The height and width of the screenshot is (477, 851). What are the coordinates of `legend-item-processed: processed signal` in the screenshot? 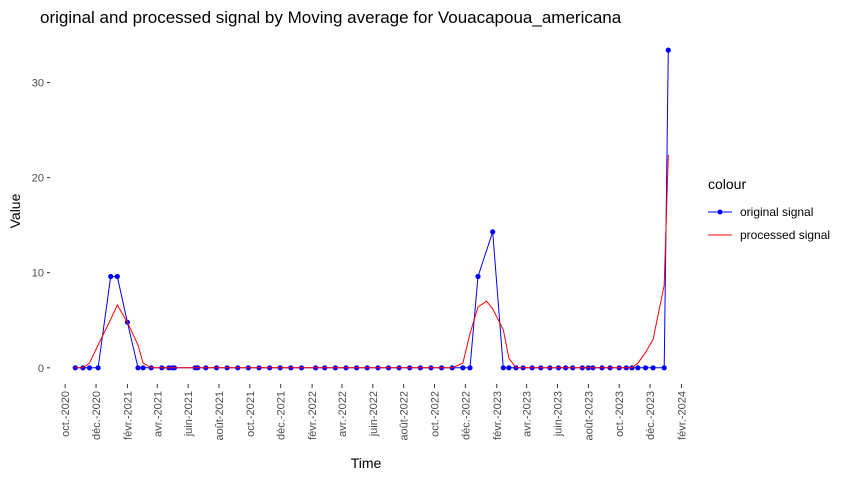 It's located at (769, 234).